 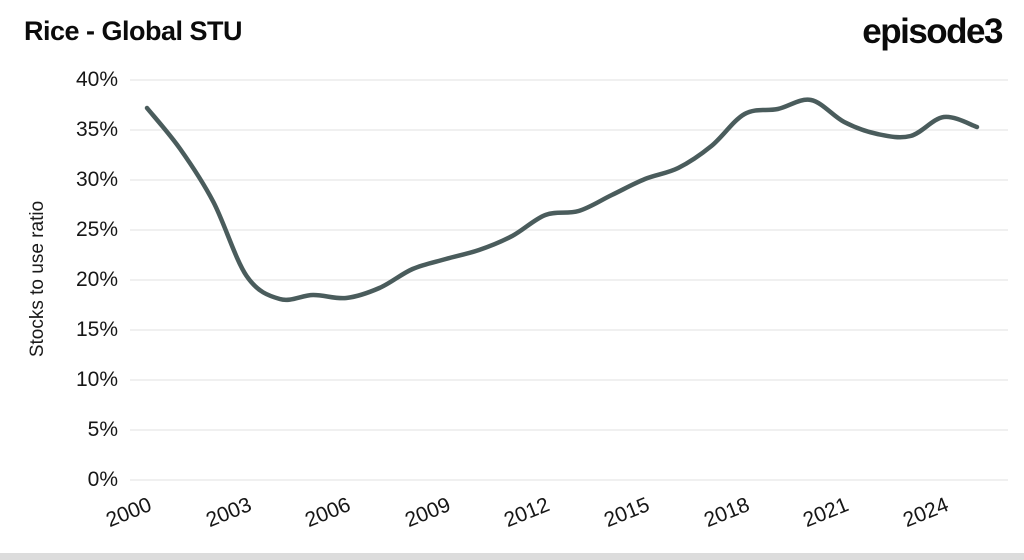 What do you see at coordinates (512, 556) in the screenshot?
I see `page-bottom-border` at bounding box center [512, 556].